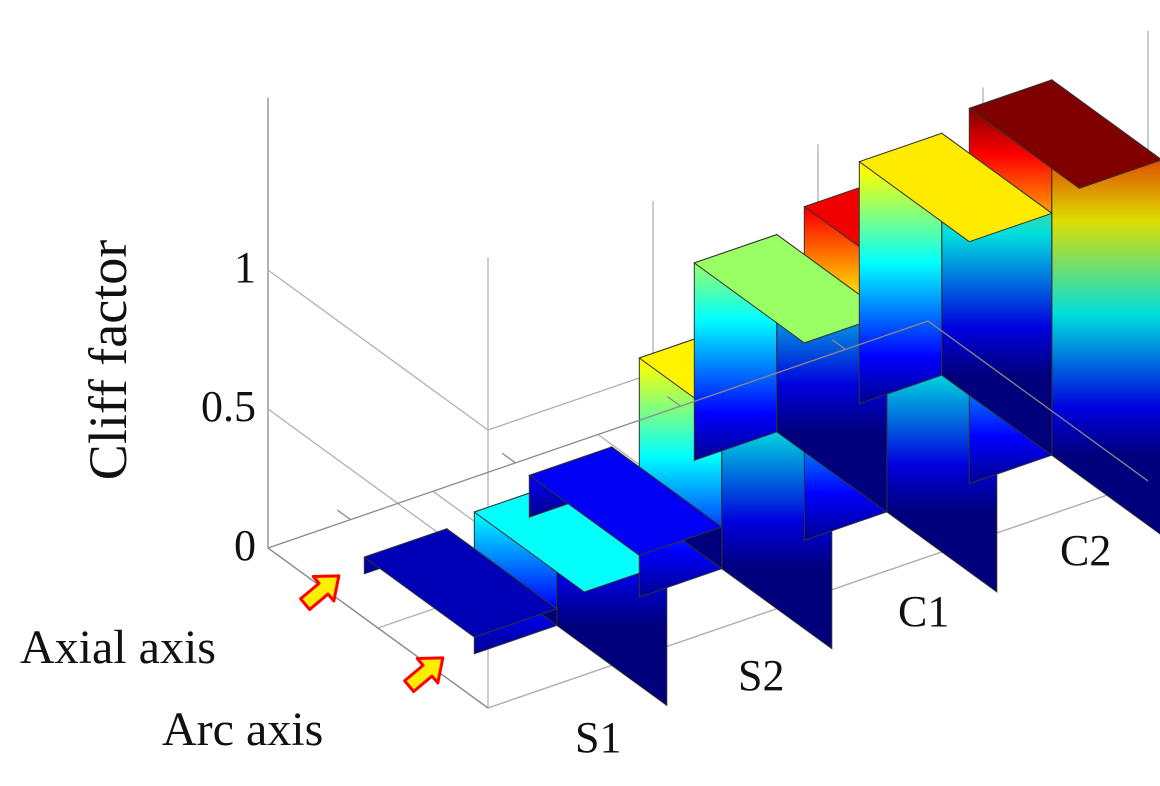 The width and height of the screenshot is (1160, 786). I want to click on bar-side-shade, so click(1105, 306).